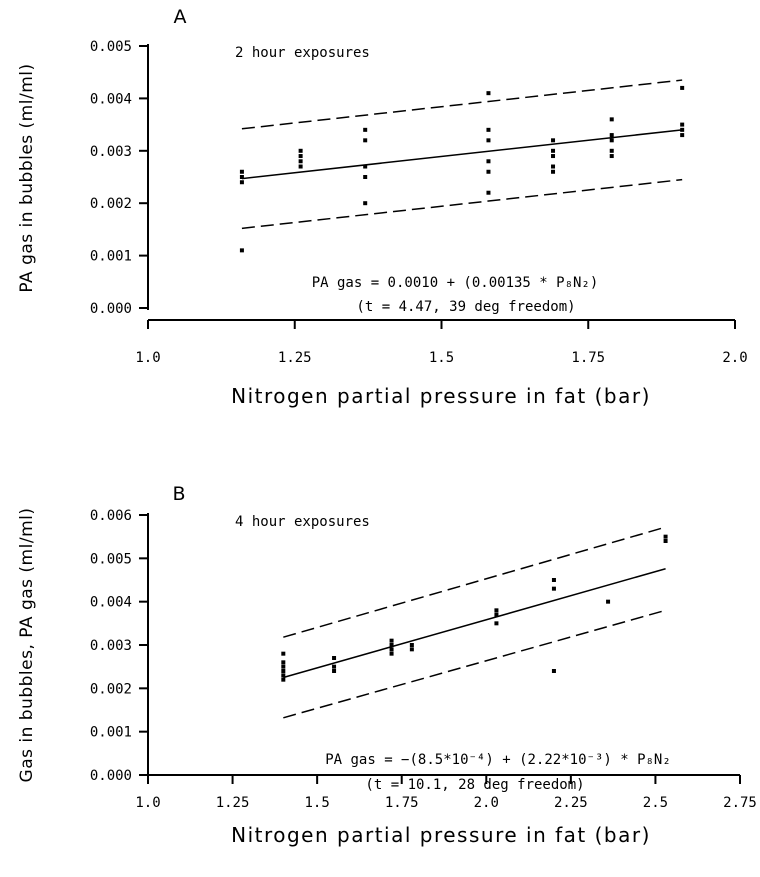 The width and height of the screenshot is (760, 877). I want to click on regression-stats: (t = 10.1, 28 deg freedom), so click(474, 785).